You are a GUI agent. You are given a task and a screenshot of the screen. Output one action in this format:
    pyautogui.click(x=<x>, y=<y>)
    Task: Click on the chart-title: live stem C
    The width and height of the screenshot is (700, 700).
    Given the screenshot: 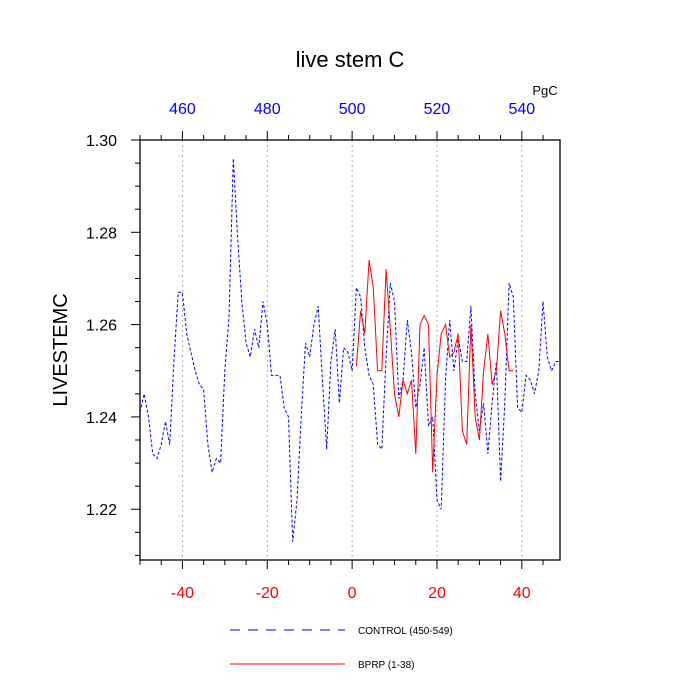 What is the action you would take?
    pyautogui.click(x=350, y=59)
    